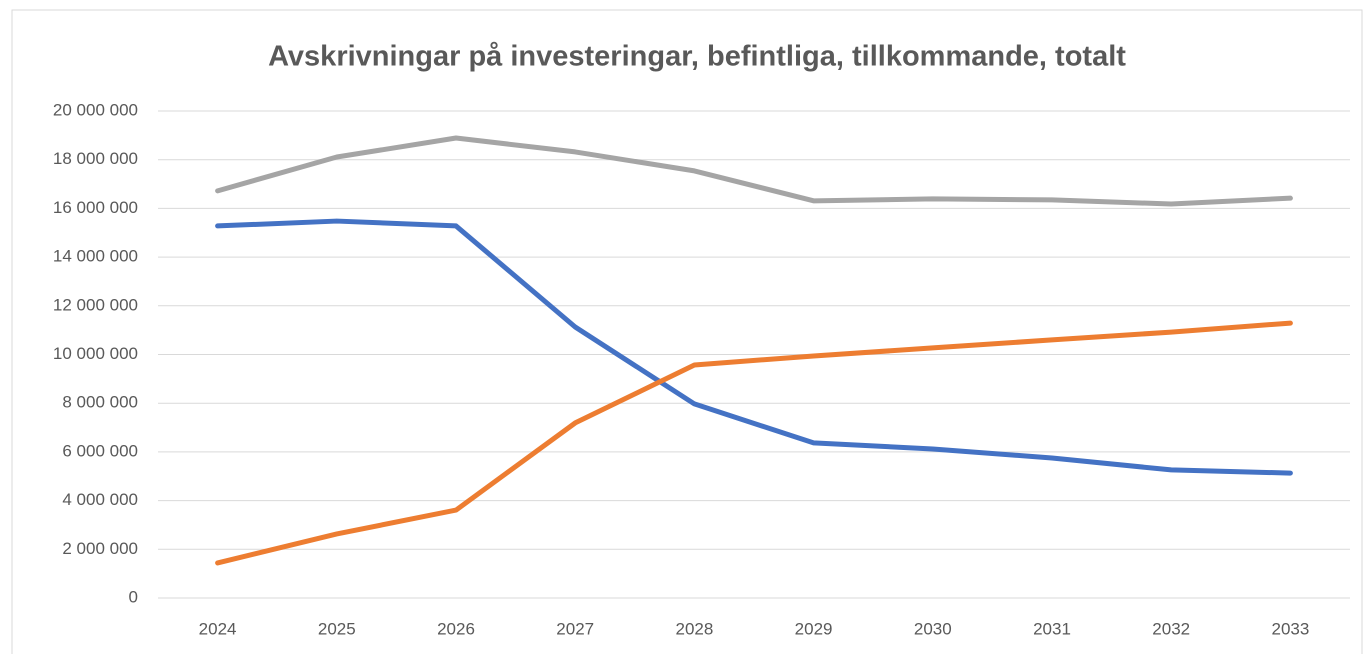 This screenshot has height=654, width=1365. What do you see at coordinates (1171, 628) in the screenshot?
I see `x-tick-label: 2032` at bounding box center [1171, 628].